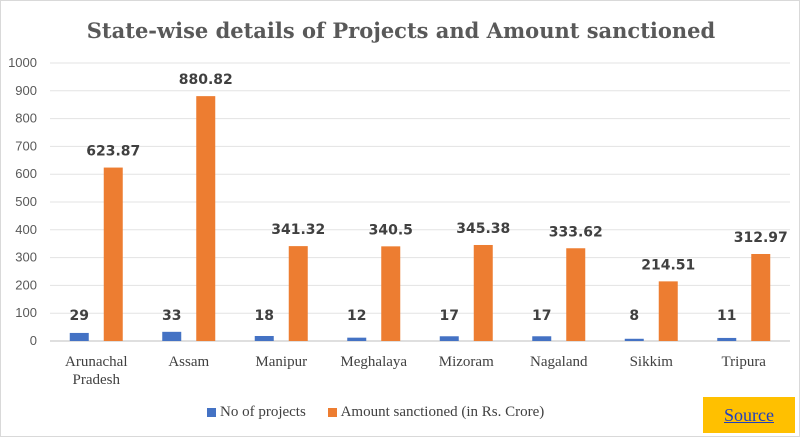  I want to click on data-label-projects: 12, so click(356, 316).